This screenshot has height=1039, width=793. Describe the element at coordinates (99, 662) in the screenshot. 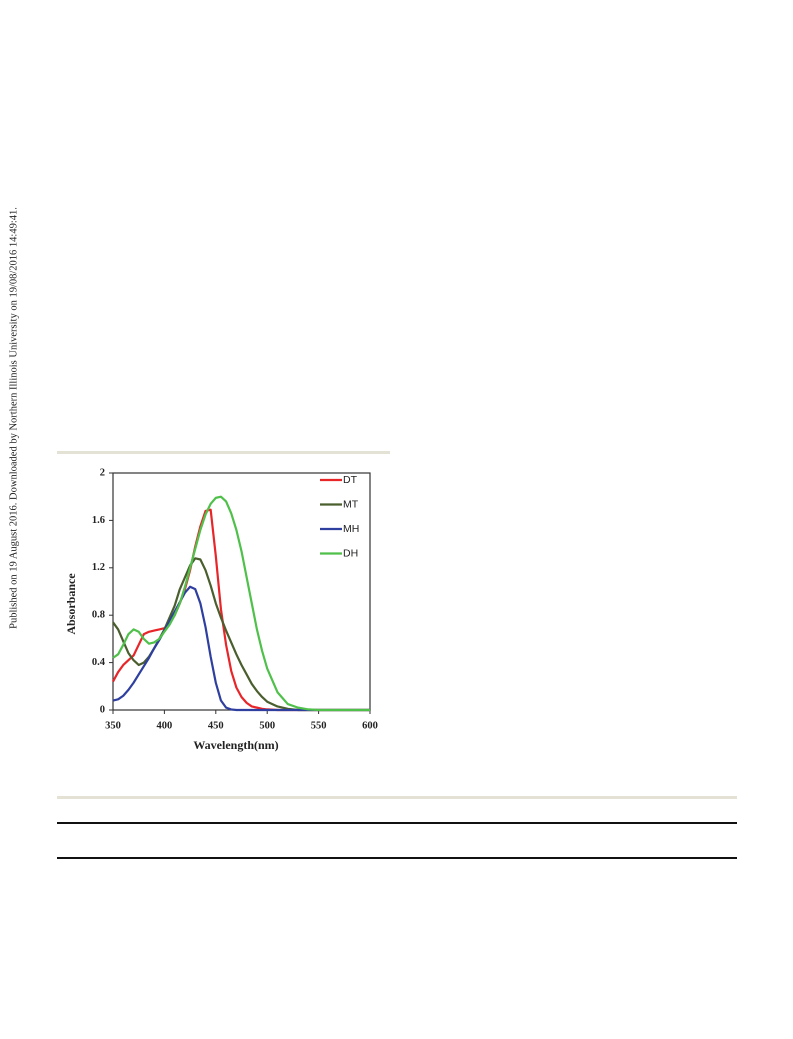

I see `y-tick-label: 0.4` at that location.